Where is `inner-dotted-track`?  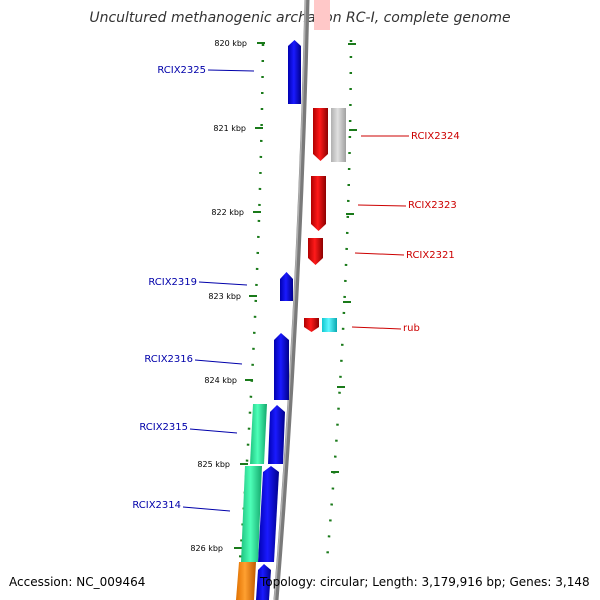 inner-dotted-track is located at coordinates (251, 302).